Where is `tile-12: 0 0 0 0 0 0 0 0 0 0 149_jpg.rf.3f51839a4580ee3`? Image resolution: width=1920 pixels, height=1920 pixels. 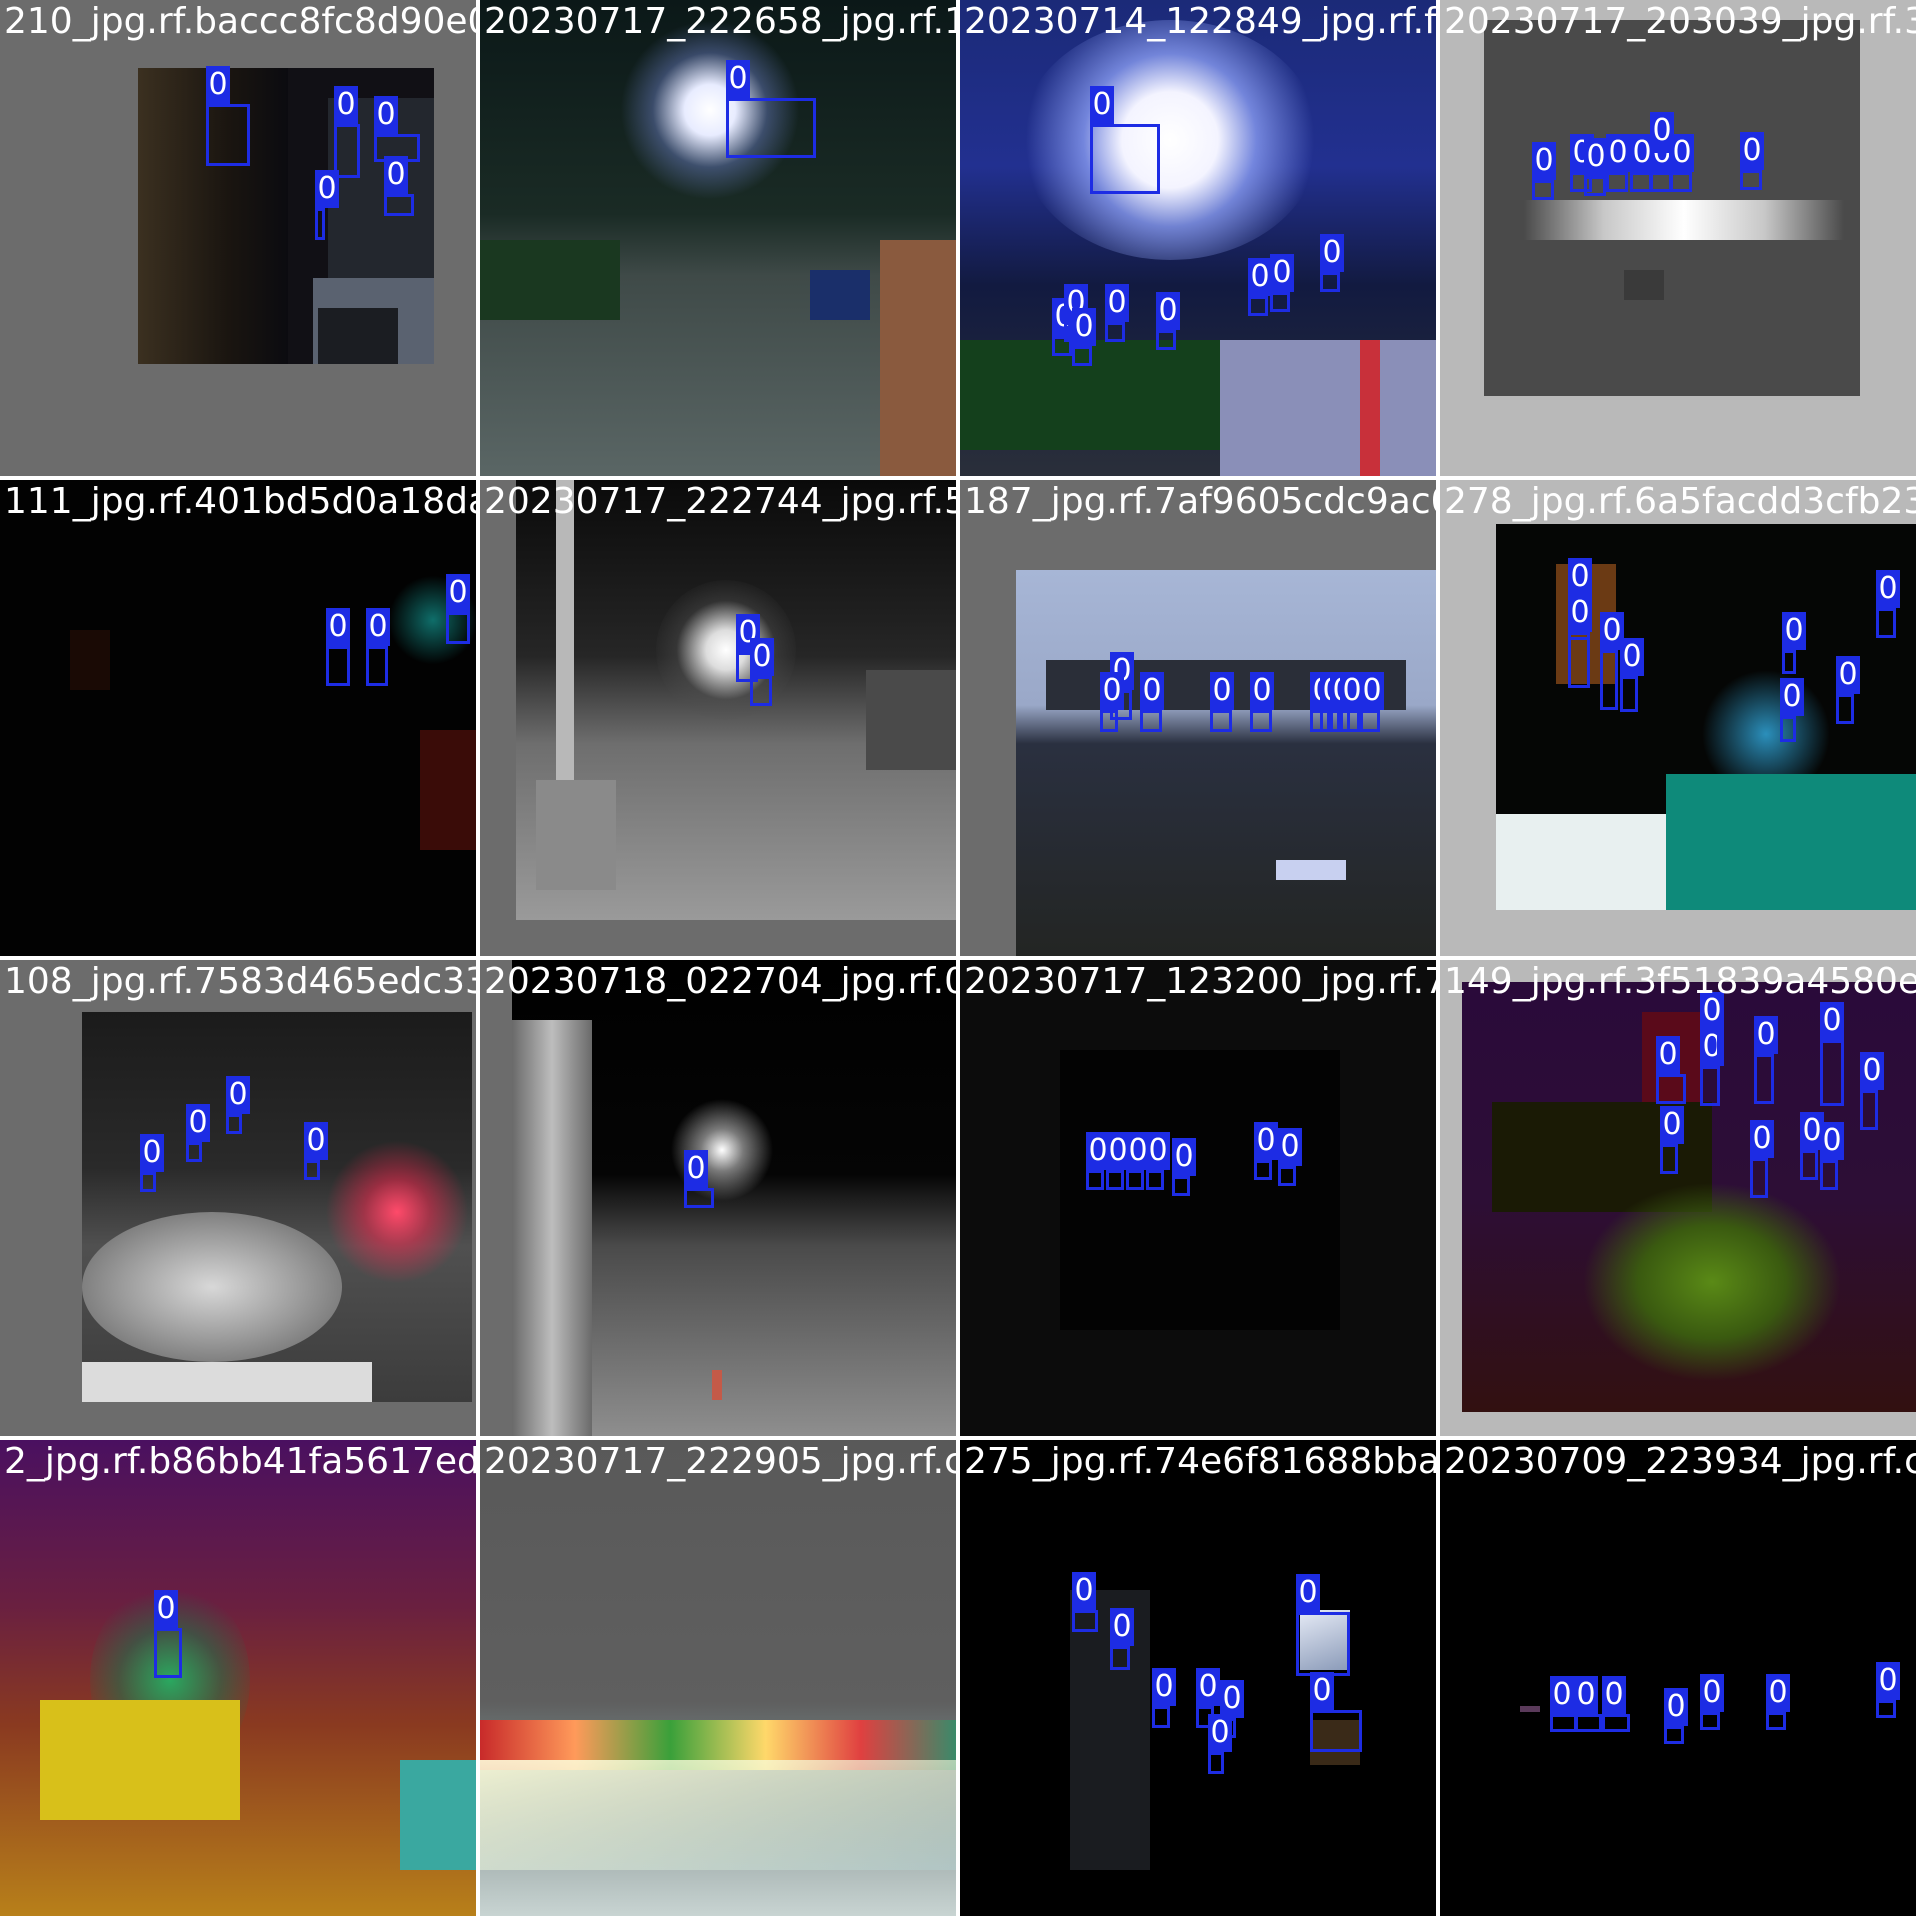 tile-12: 0 0 0 0 0 0 0 0 0 0 149_jpg.rf.3f51839a4580ee3 is located at coordinates (1678, 1198).